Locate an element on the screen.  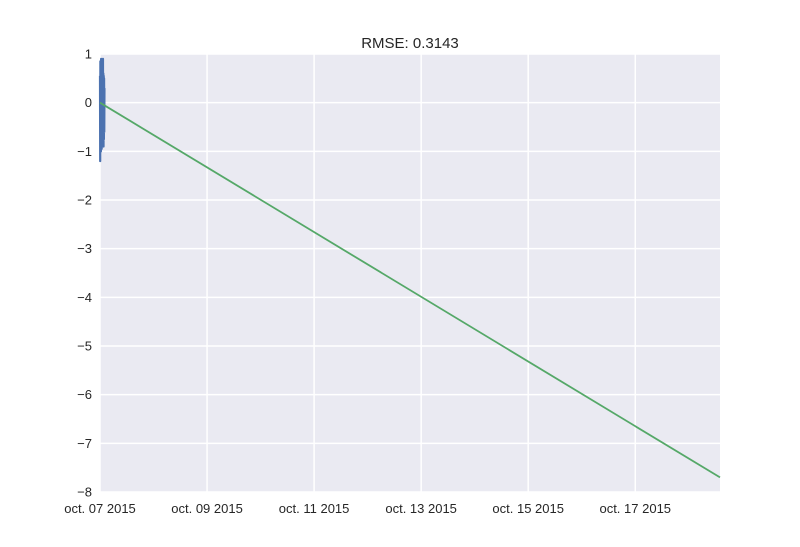
y-tick-label: 1 is located at coordinates (88, 54).